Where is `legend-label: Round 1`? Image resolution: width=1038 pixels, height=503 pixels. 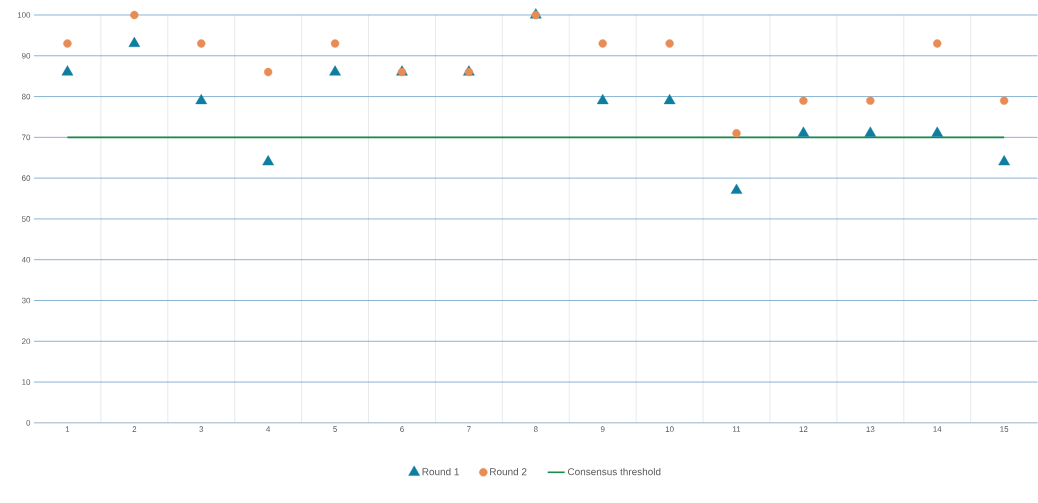
legend-label: Round 1 is located at coordinates (440, 472).